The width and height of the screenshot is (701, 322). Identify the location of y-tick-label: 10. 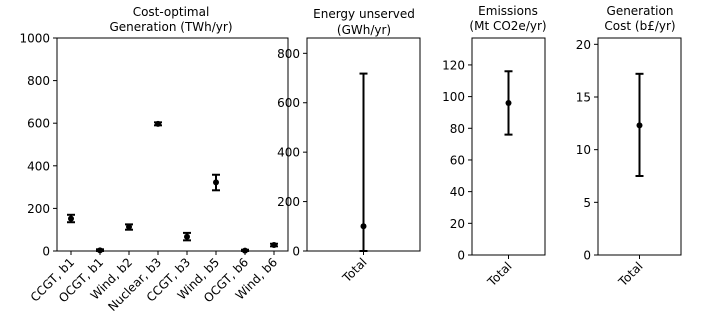
(583, 150).